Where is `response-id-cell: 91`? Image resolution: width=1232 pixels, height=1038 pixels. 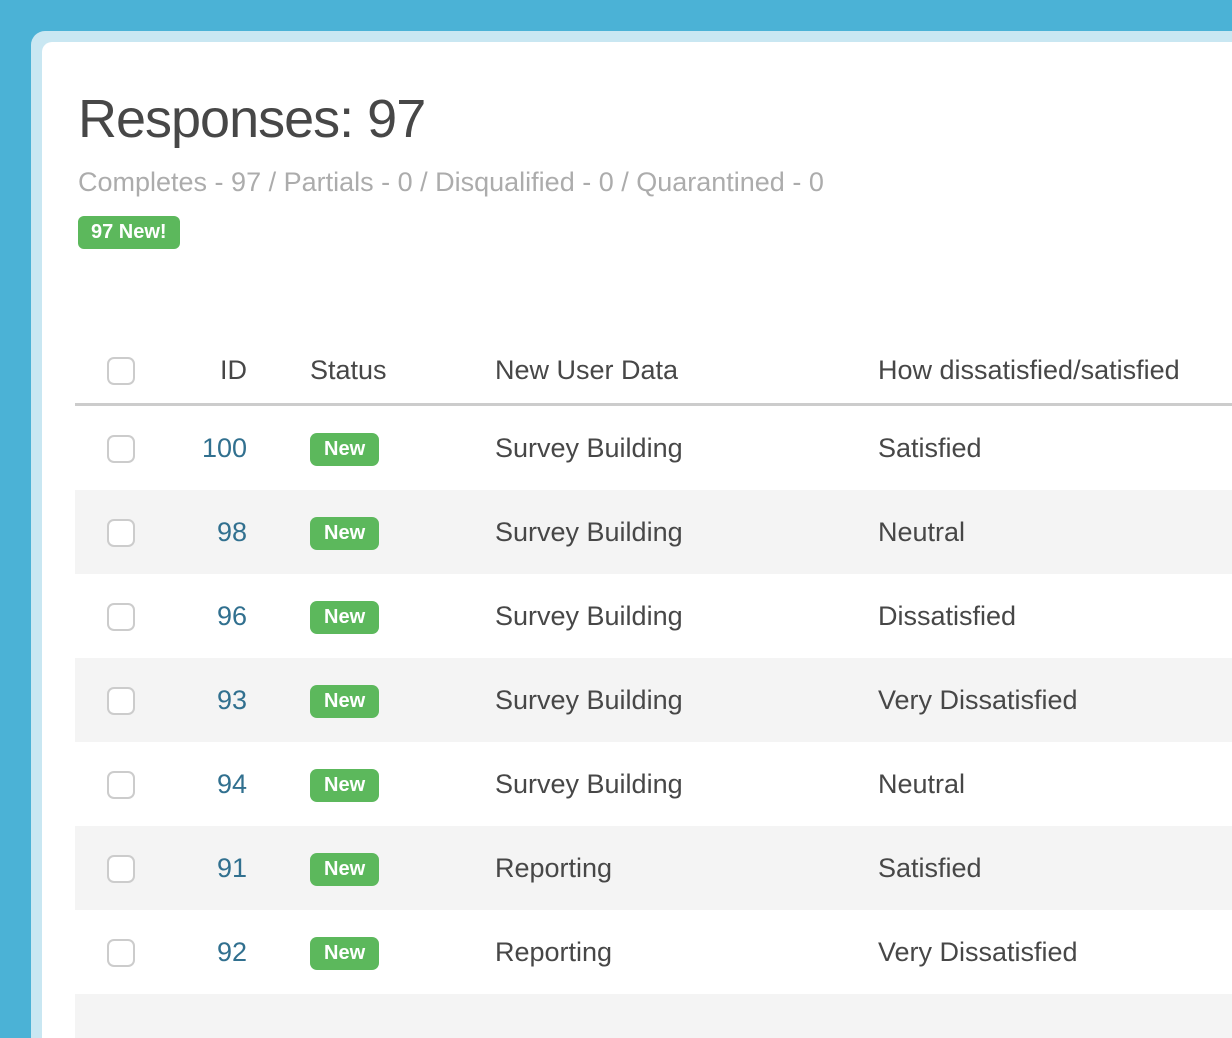 response-id-cell: 91 is located at coordinates (217, 868).